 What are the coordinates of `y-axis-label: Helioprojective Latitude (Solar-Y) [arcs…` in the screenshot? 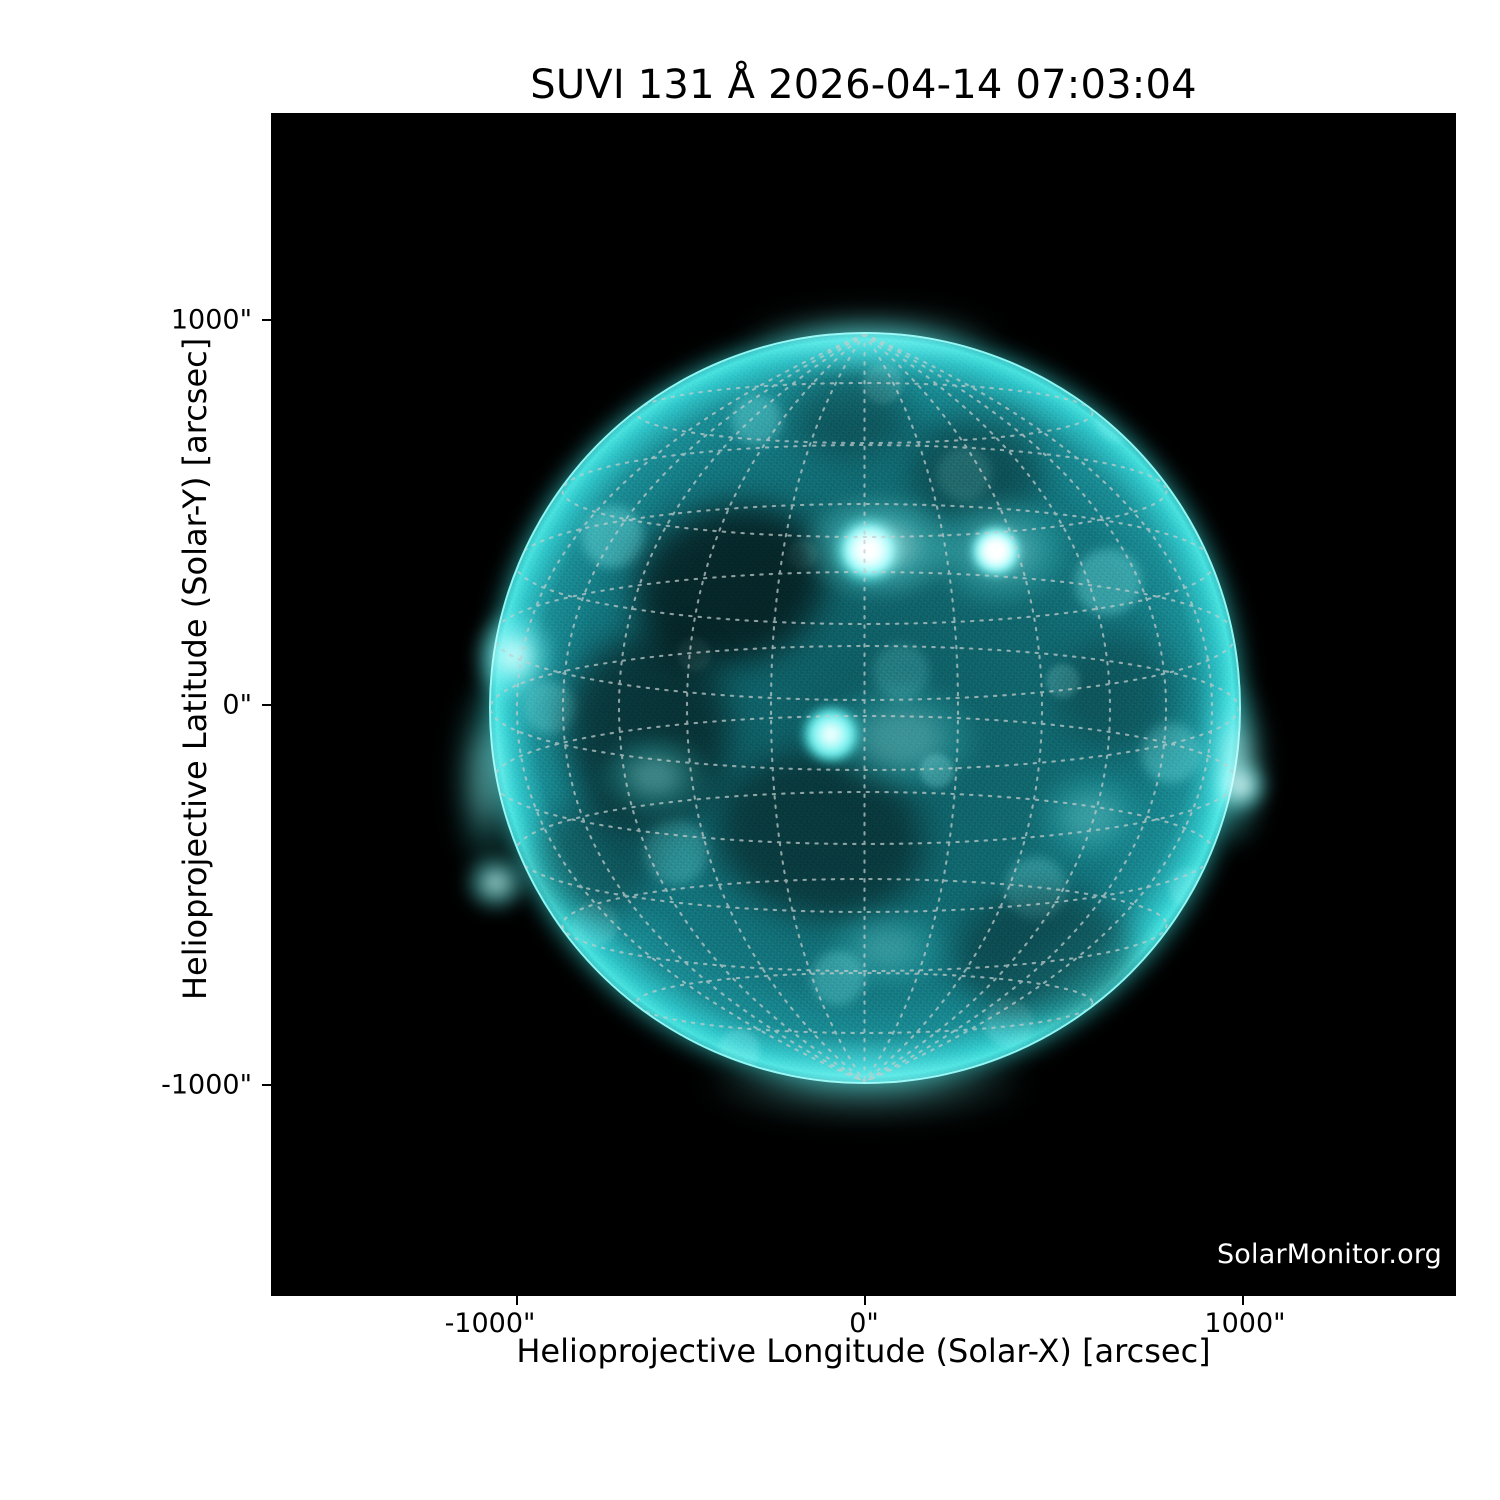 It's located at (195, 668).